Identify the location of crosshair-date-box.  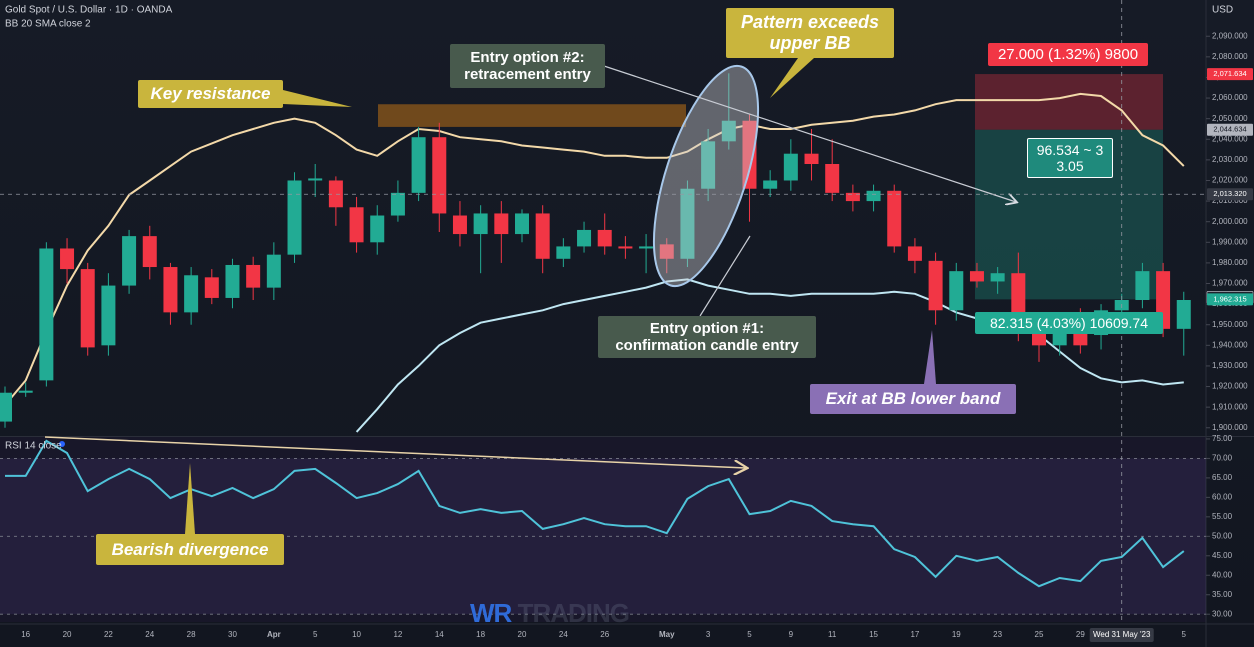
(1121, 635).